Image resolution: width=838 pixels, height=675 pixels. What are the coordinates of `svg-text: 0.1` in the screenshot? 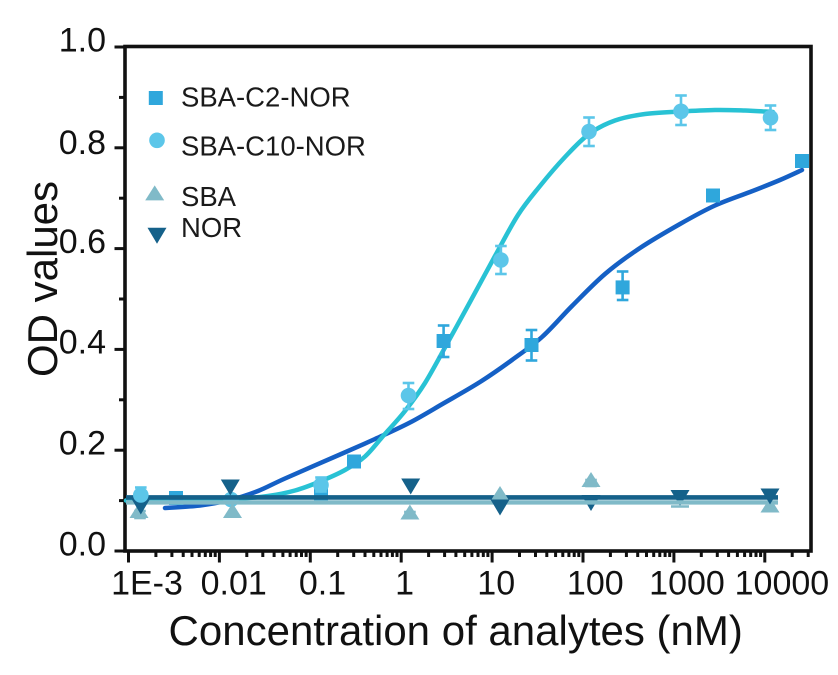 It's located at (322, 584).